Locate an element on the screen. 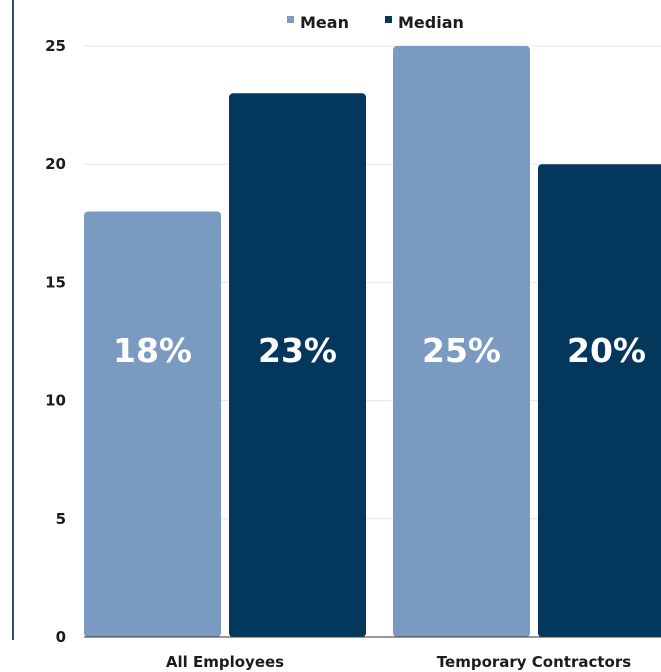 This screenshot has height=672, width=661. y-tick-label: 20 is located at coordinates (55, 164).